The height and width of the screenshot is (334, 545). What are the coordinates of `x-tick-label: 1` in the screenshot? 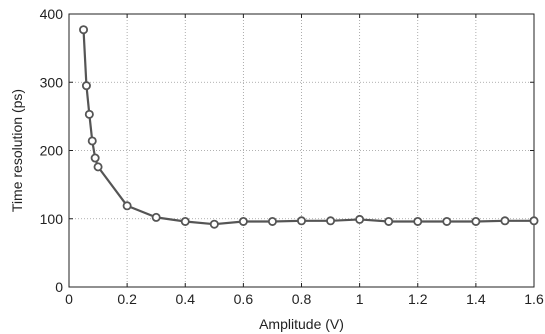 It's located at (360, 299).